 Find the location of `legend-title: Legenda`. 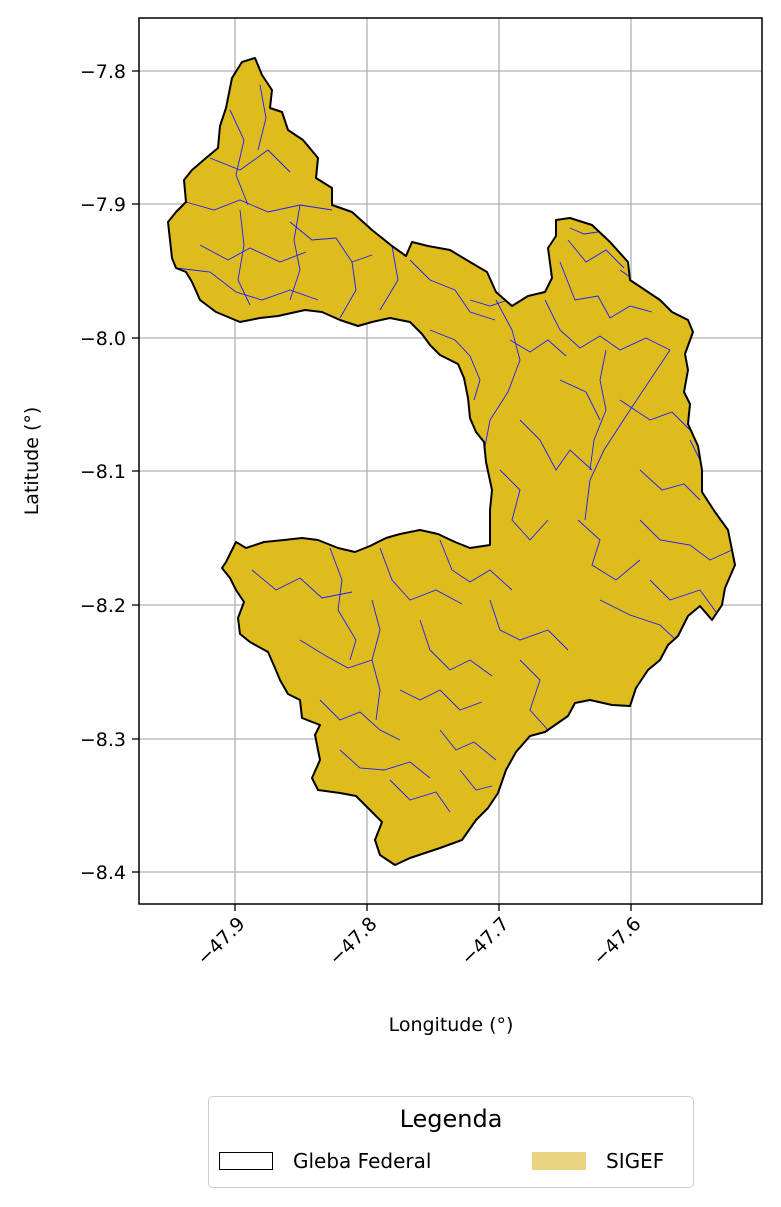

legend-title: Legenda is located at coordinates (451, 1119).